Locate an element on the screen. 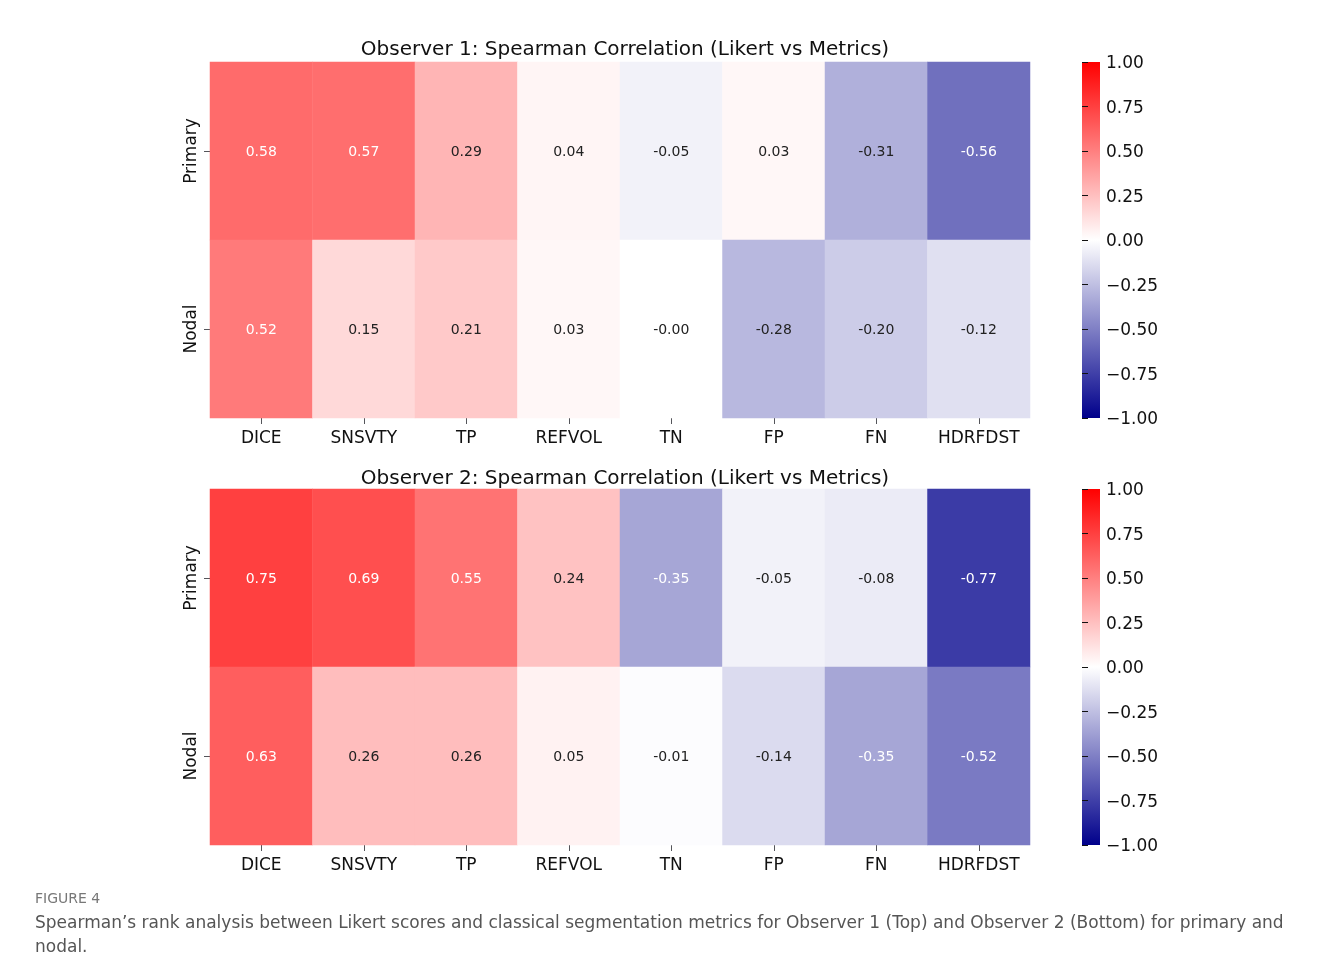  data-label: -0.28 is located at coordinates (773, 329).